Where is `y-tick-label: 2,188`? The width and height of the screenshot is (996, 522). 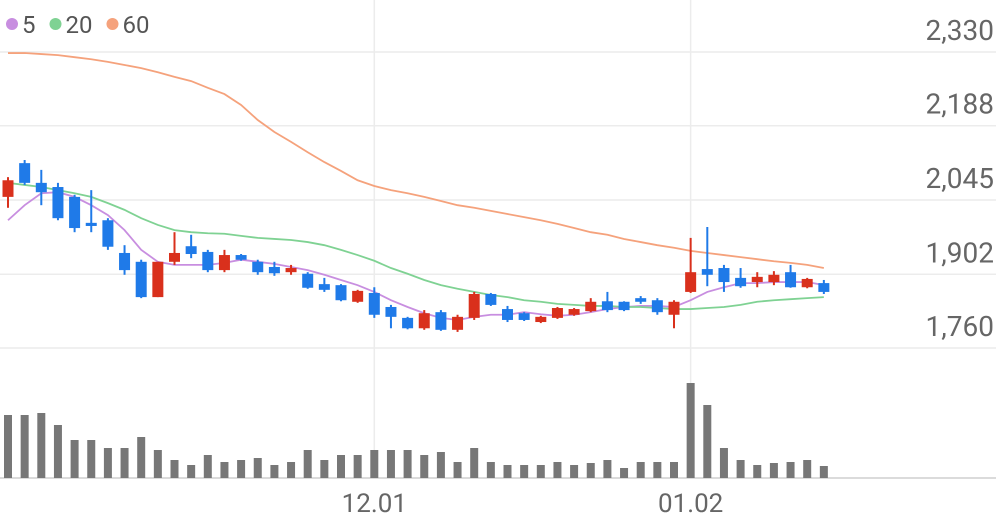 y-tick-label: 2,188 is located at coordinates (960, 104).